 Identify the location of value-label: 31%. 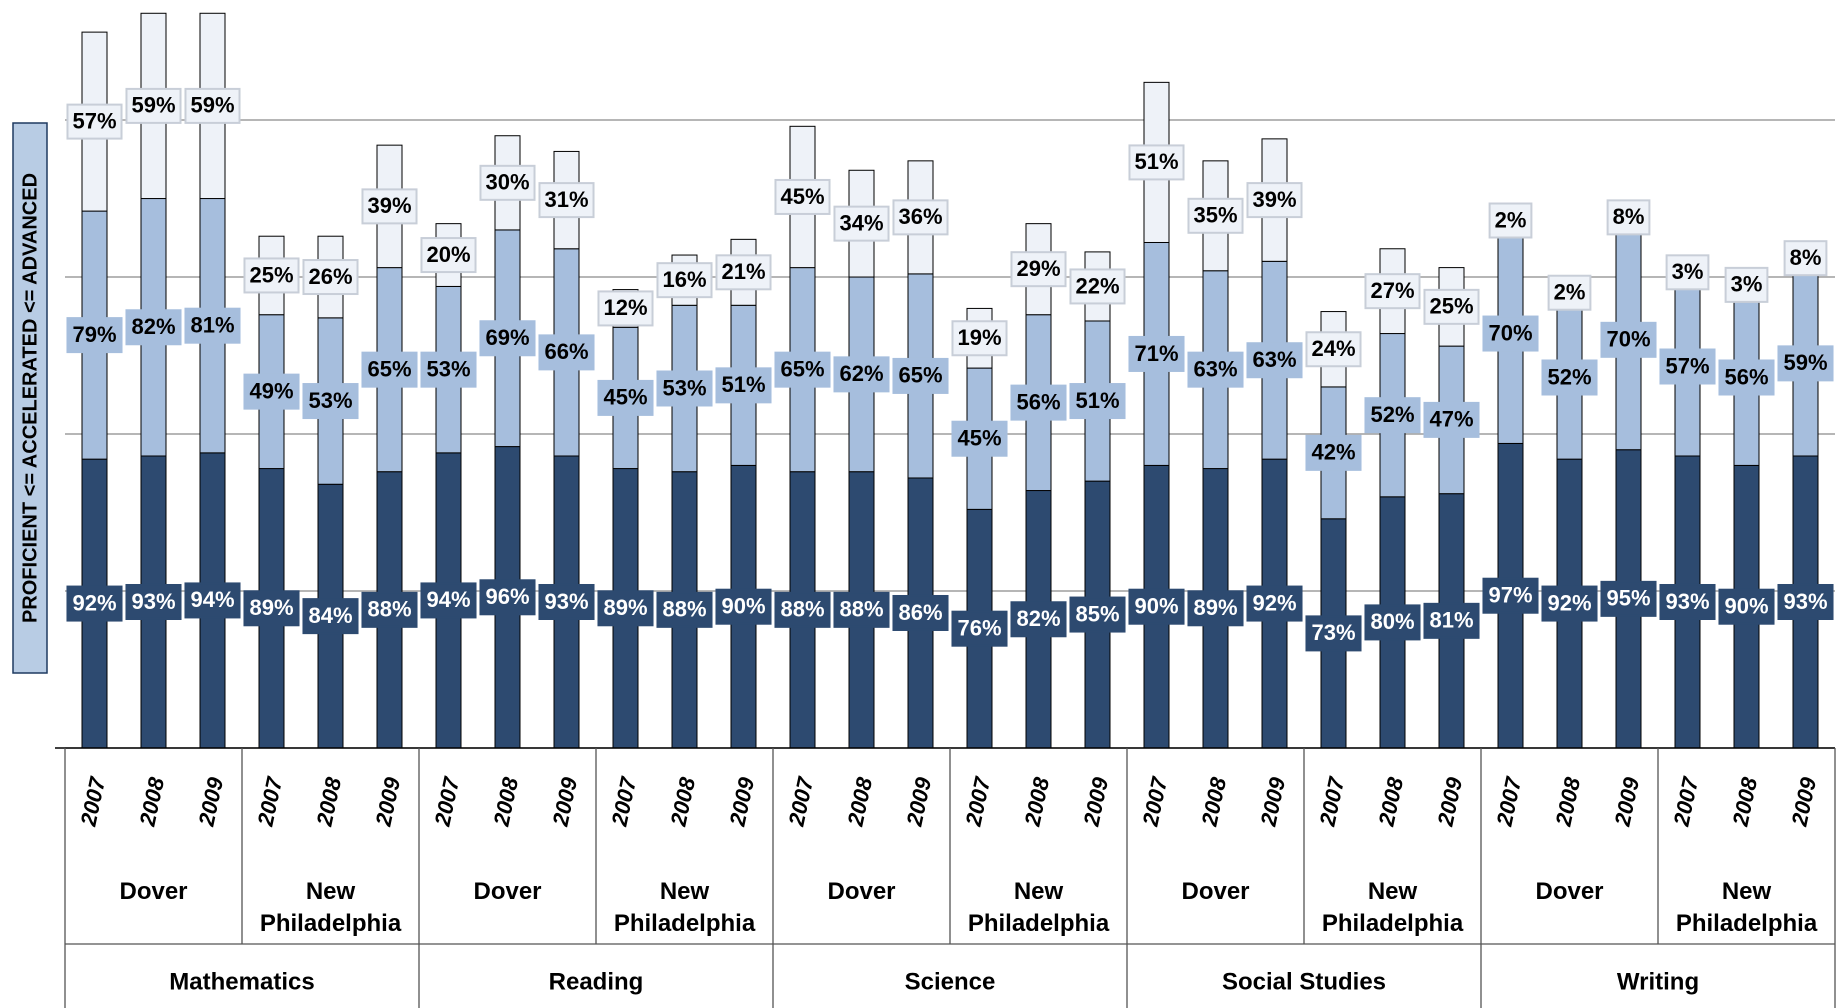
(566, 199).